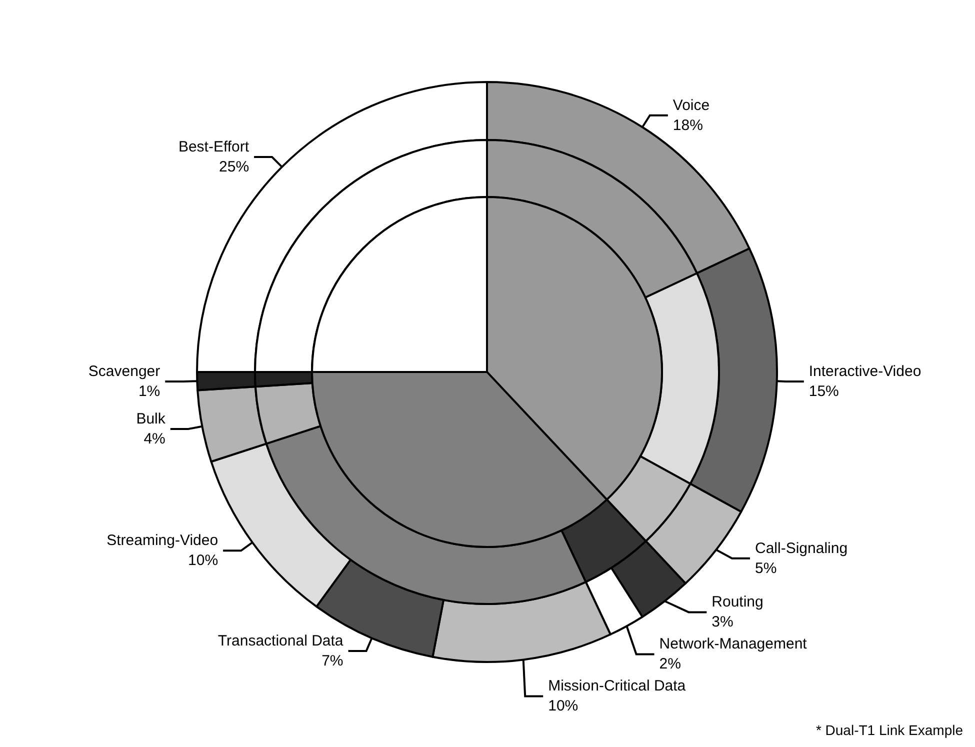 This screenshot has height=747, width=975. Describe the element at coordinates (151, 419) in the screenshot. I see `slice-label: Bulk` at that location.